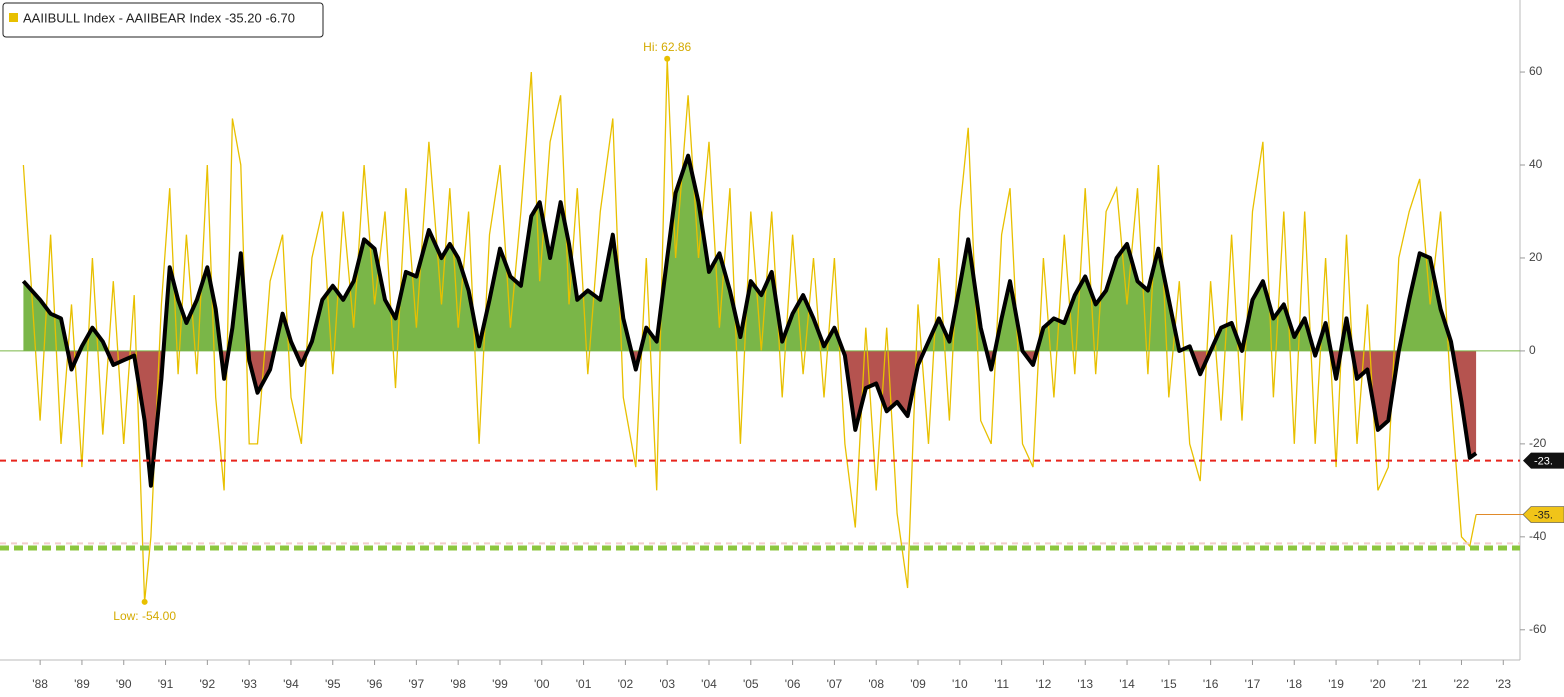 This screenshot has width=1564, height=697. I want to click on legend-swatch, so click(13, 17).